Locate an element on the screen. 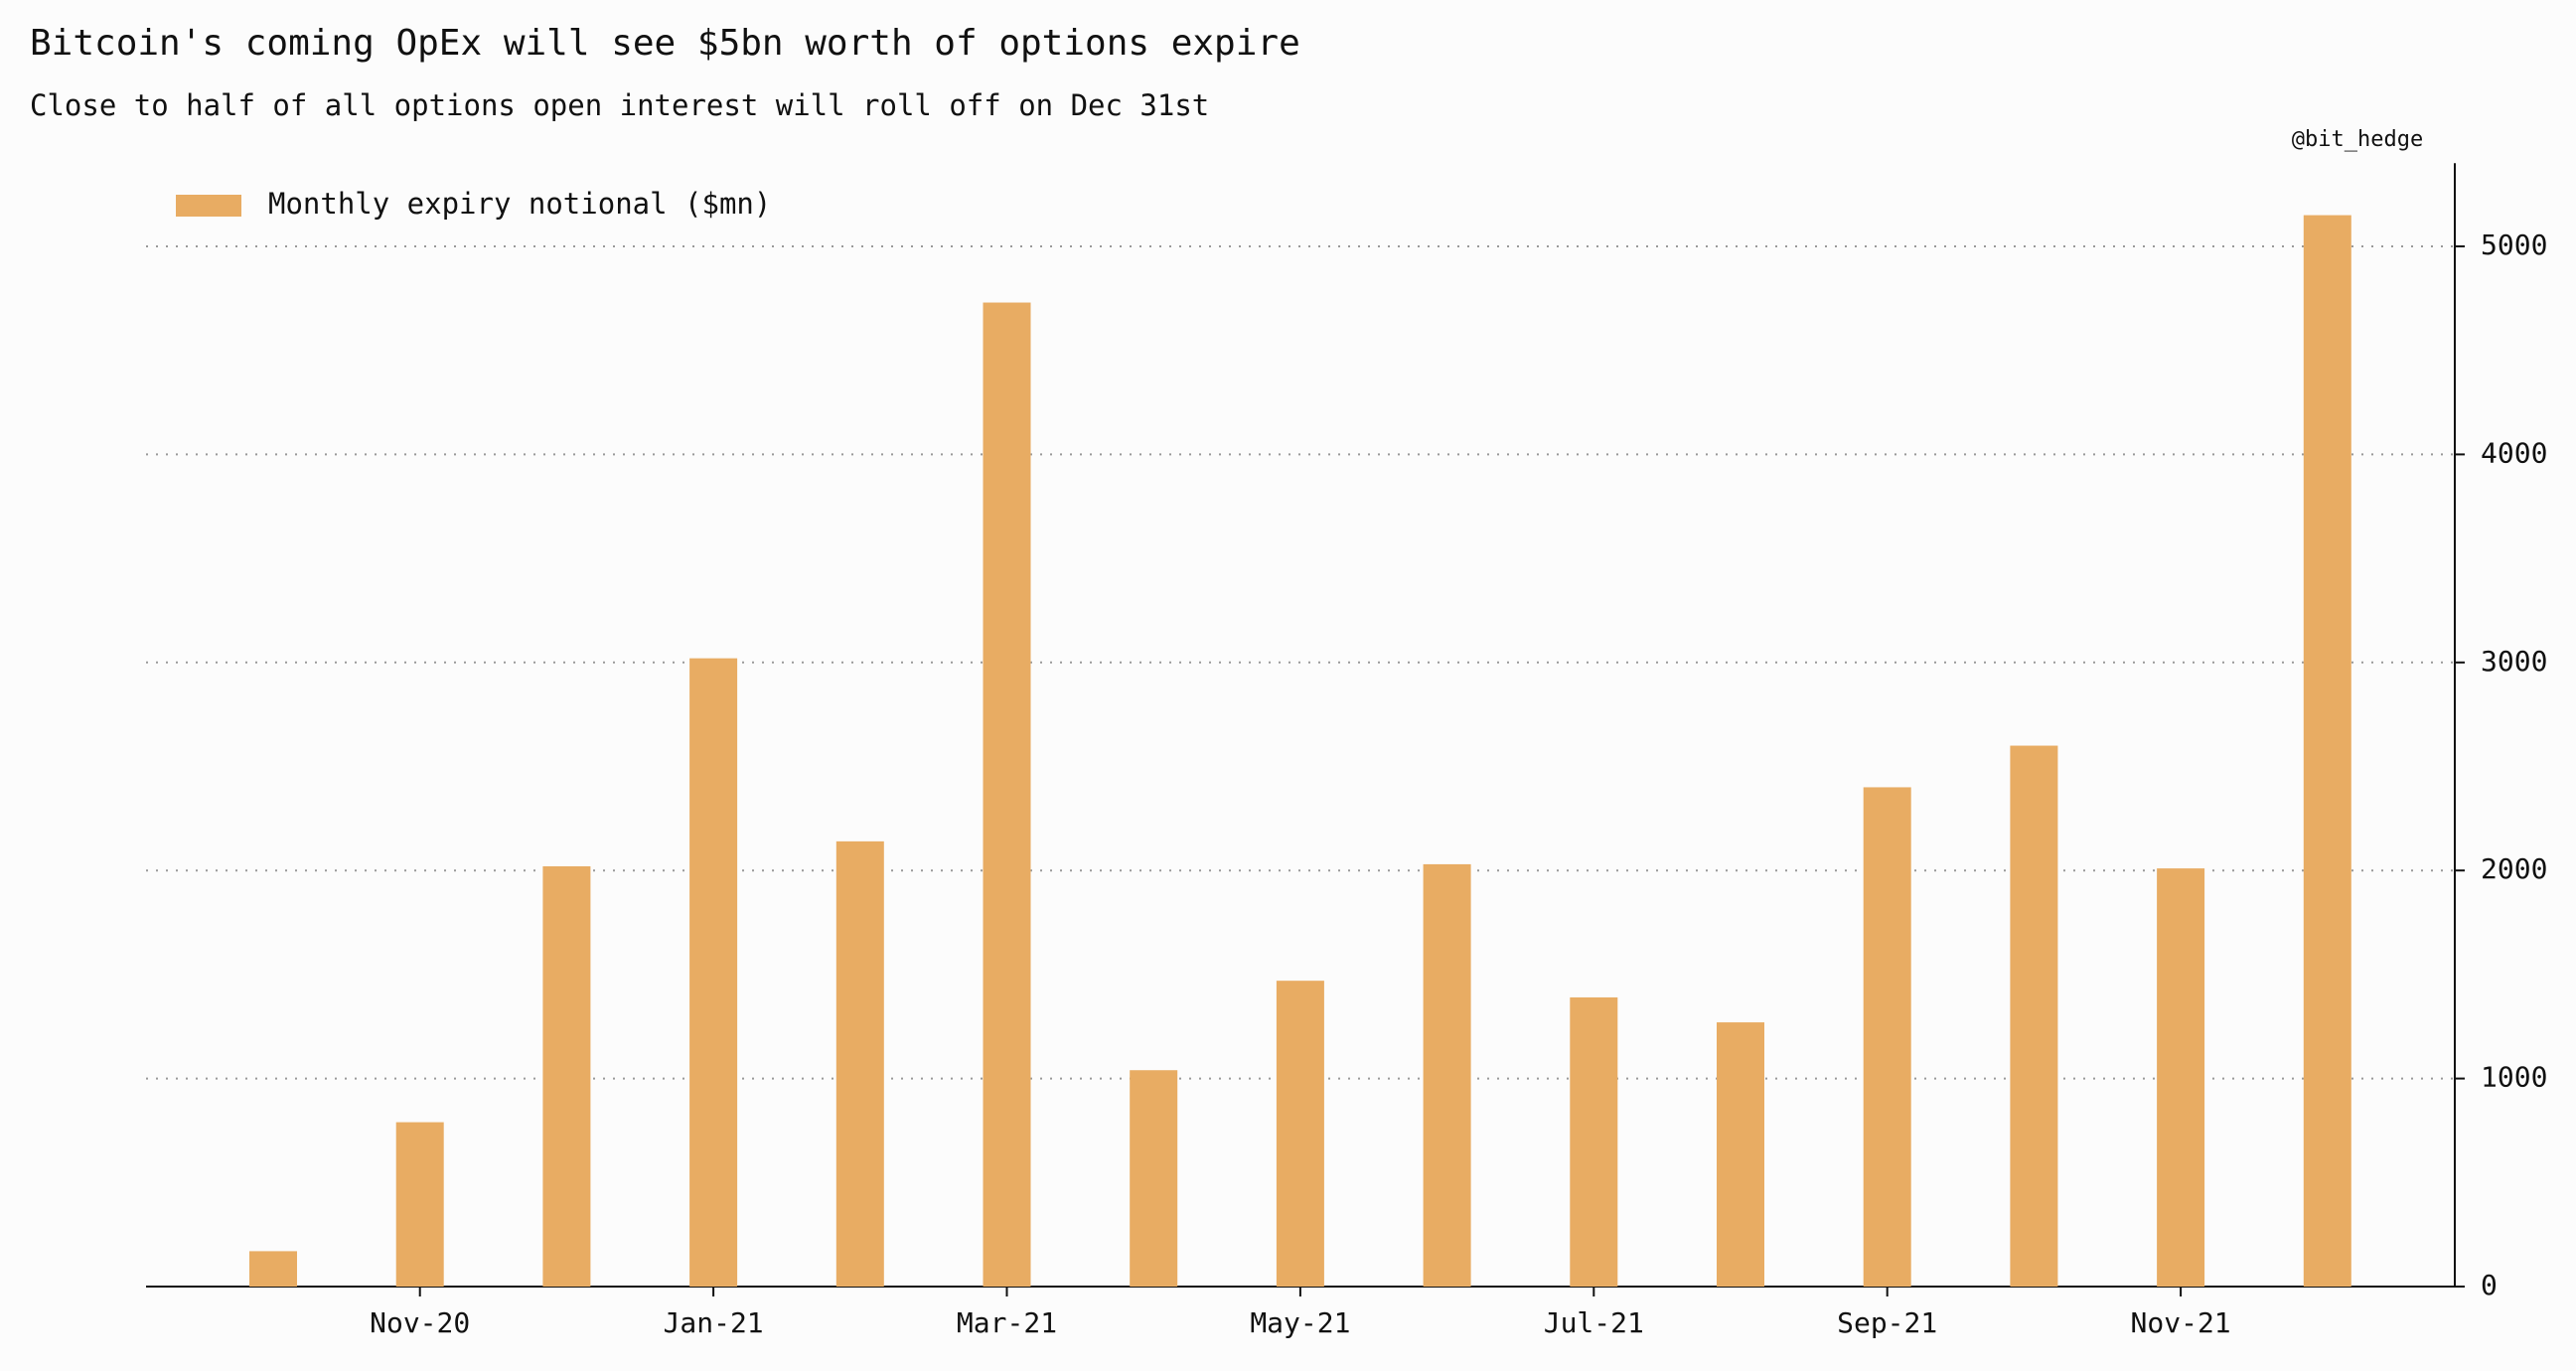 The height and width of the screenshot is (1371, 2576). x-tick-label: Sep-21 is located at coordinates (1887, 1322).